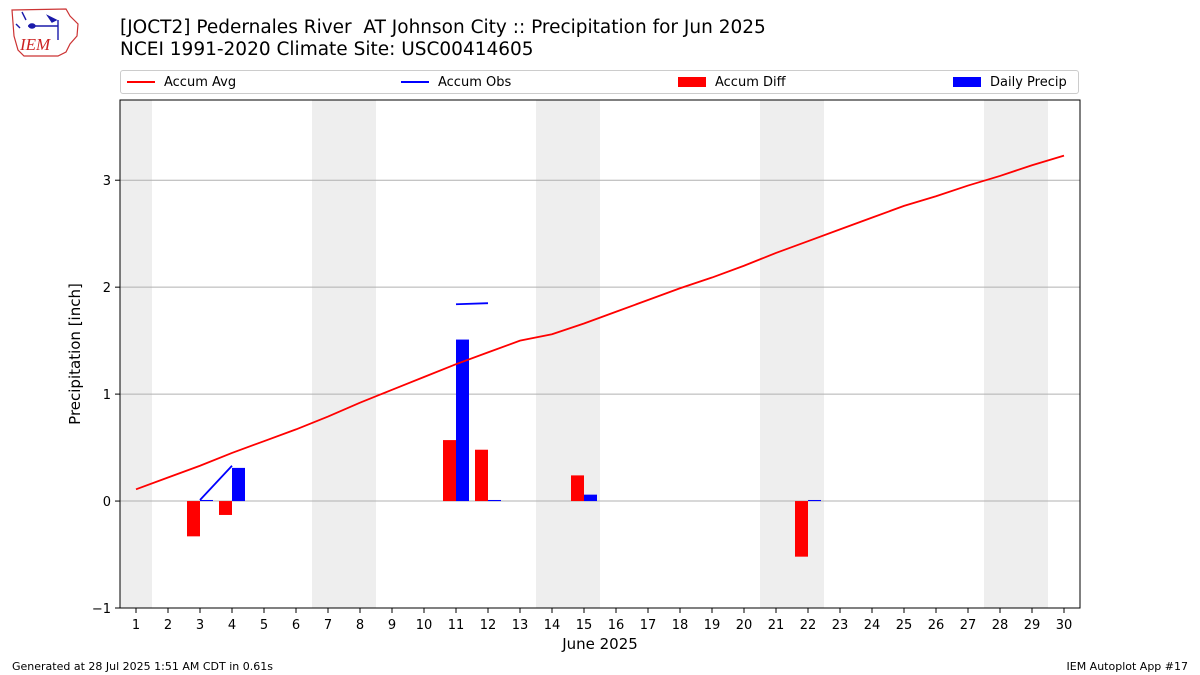 The image size is (1200, 675). I want to click on legend-swatch-accum-avg, so click(141, 82).